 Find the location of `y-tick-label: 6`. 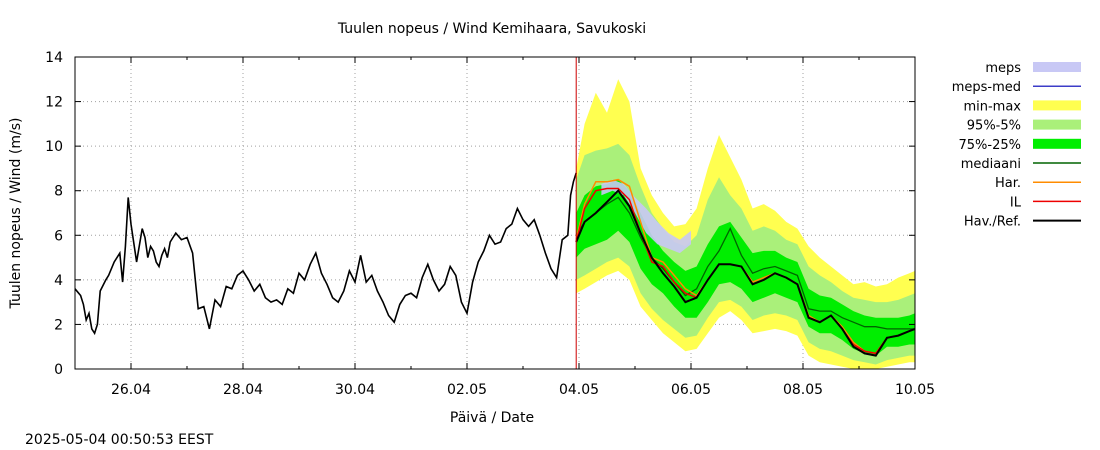

y-tick-label: 6 is located at coordinates (58, 236).